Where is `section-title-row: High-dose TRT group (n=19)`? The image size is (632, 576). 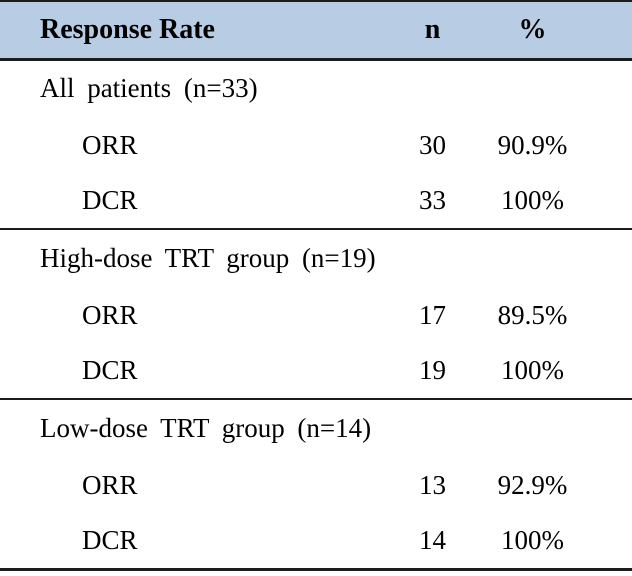
section-title-row: High-dose TRT group (n=19) is located at coordinates (316, 258).